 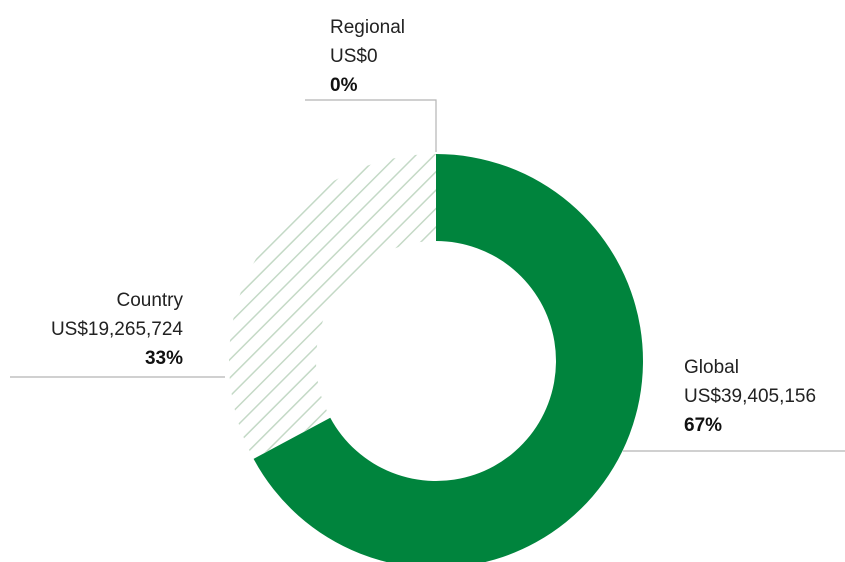 What do you see at coordinates (354, 56) in the screenshot?
I see `value-label: US$0` at bounding box center [354, 56].